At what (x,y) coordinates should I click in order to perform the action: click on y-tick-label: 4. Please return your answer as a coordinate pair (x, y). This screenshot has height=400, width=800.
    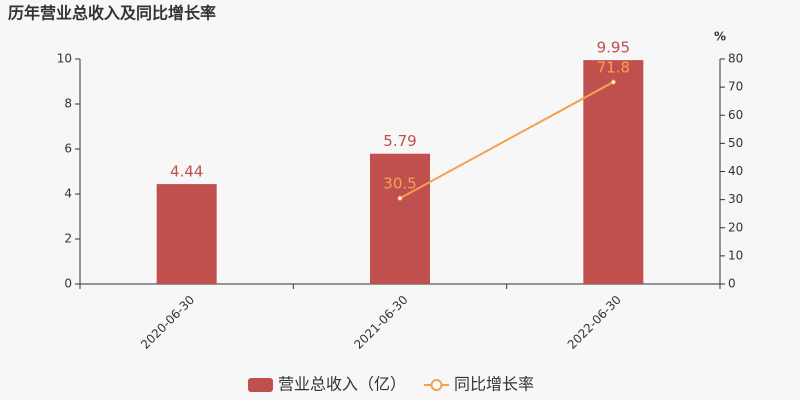
    Looking at the image, I should click on (68, 194).